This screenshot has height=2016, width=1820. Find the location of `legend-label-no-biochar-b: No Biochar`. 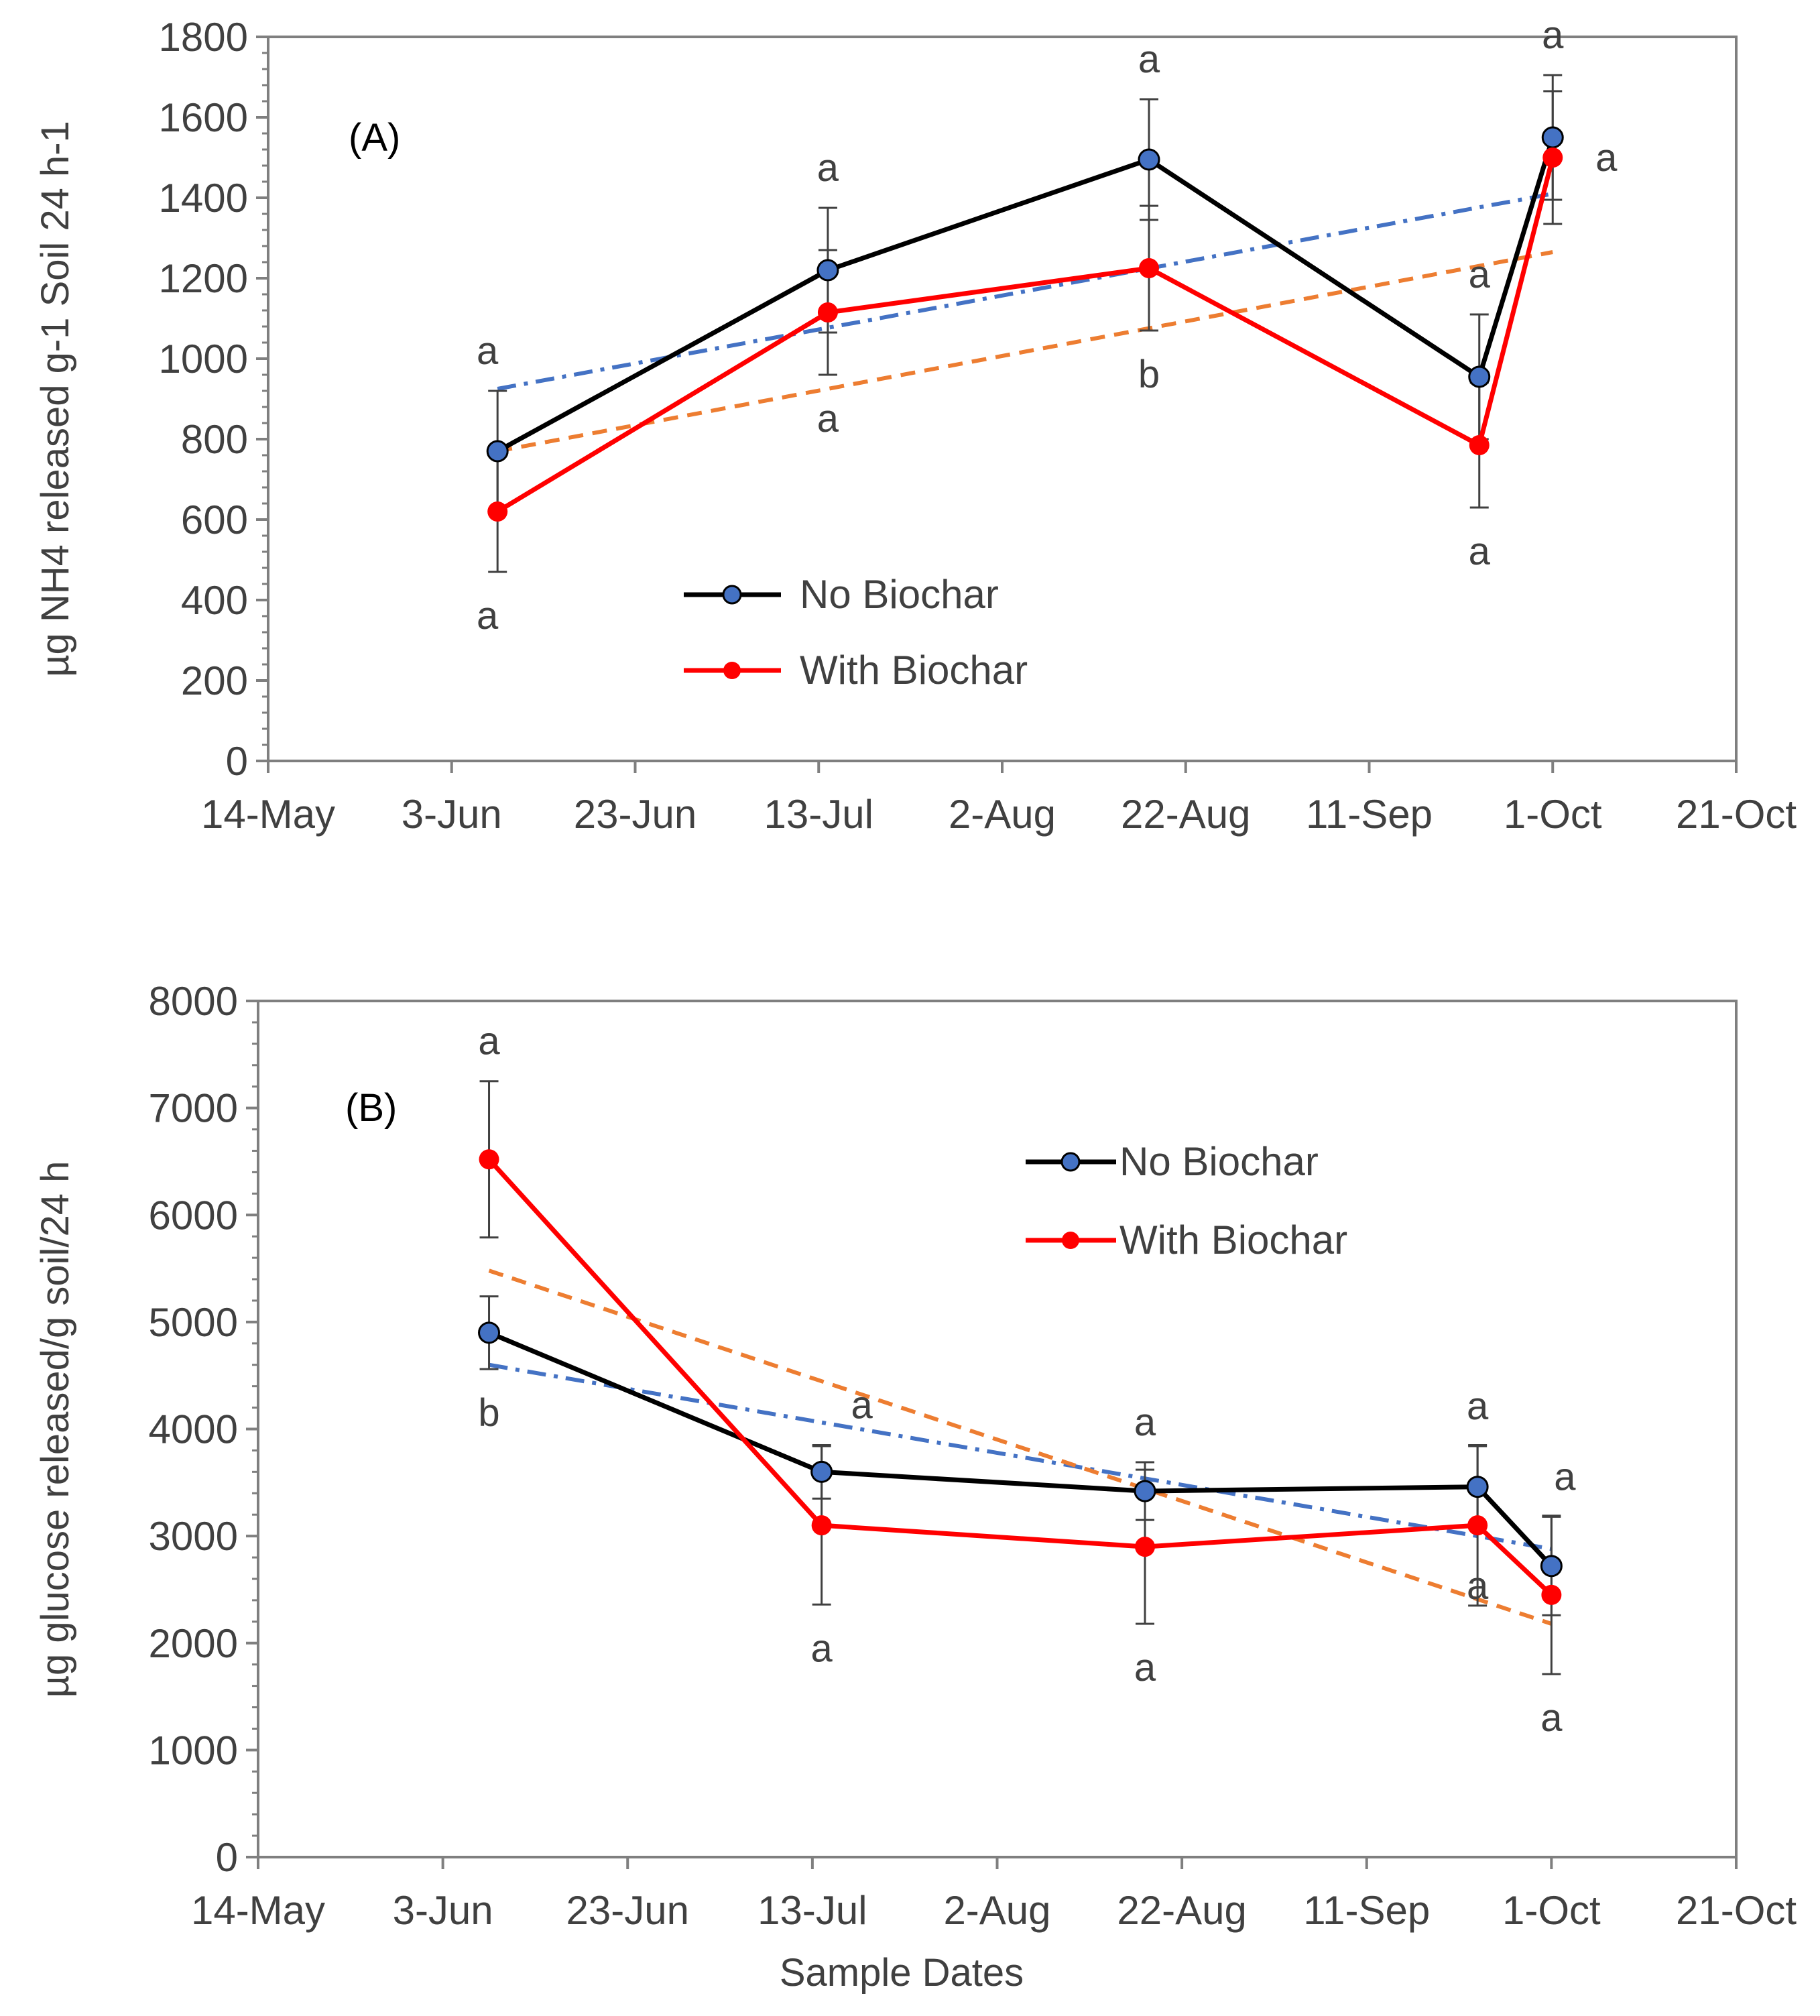

legend-label-no-biochar-b: No Biochar is located at coordinates (1219, 1161).